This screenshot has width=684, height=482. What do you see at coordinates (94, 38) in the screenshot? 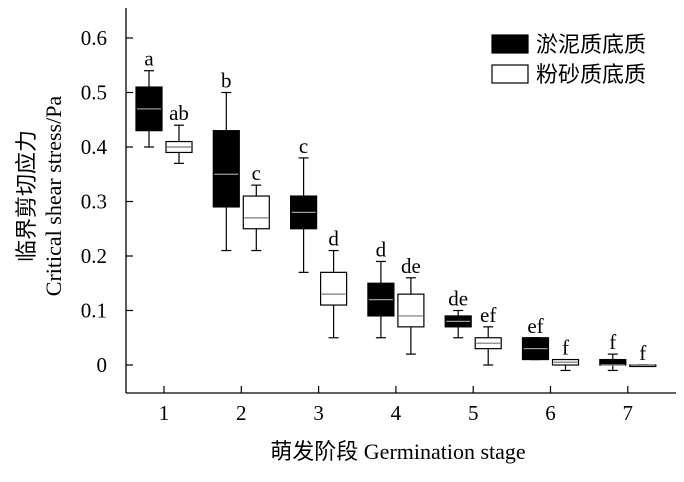
I see `y-tick-label: 0.6` at bounding box center [94, 38].